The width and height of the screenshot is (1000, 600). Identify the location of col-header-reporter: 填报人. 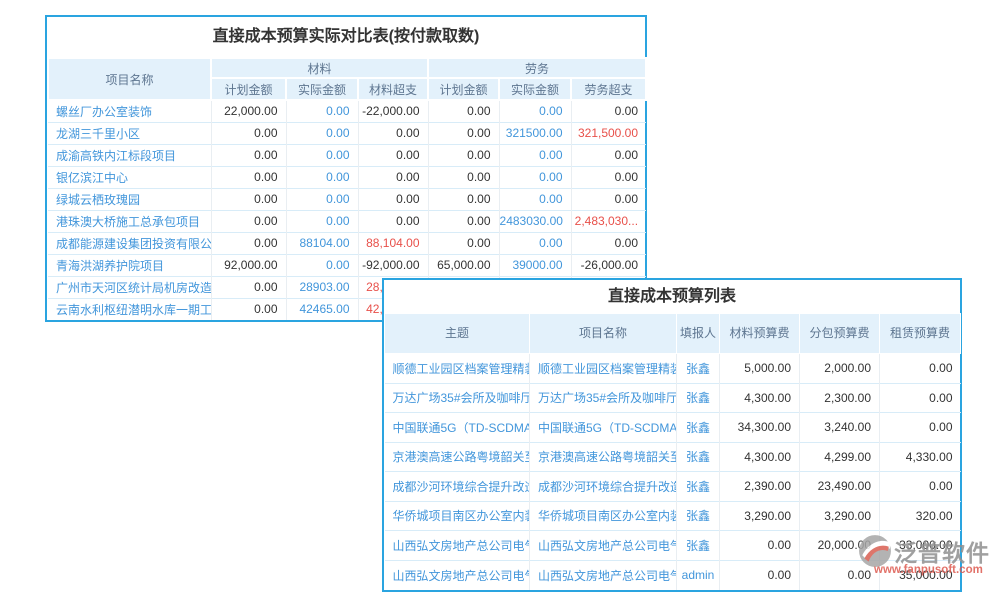
(698, 333).